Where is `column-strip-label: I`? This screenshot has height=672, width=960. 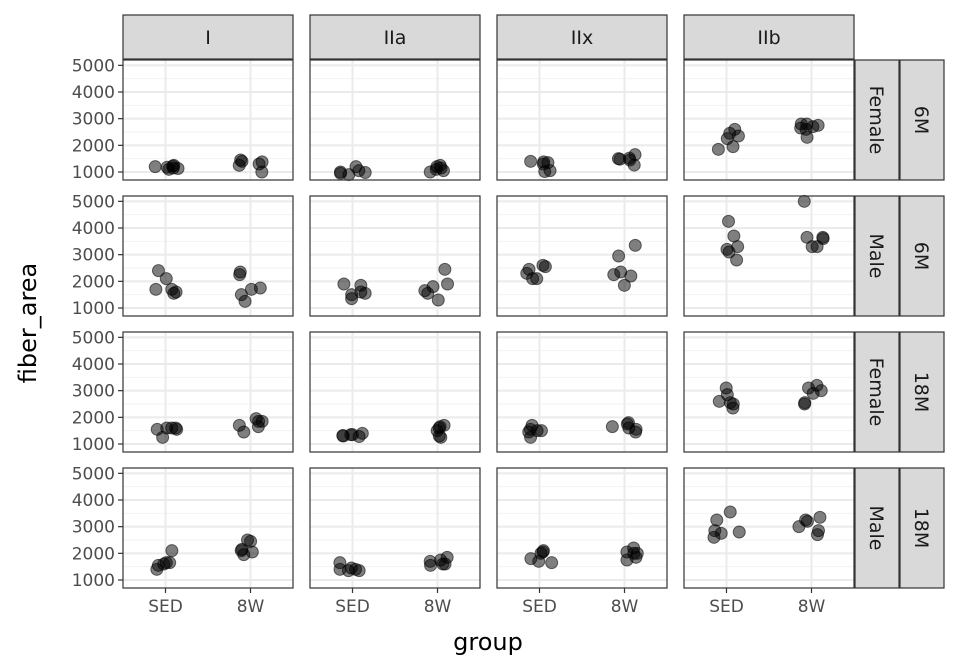
column-strip-label: I is located at coordinates (208, 38).